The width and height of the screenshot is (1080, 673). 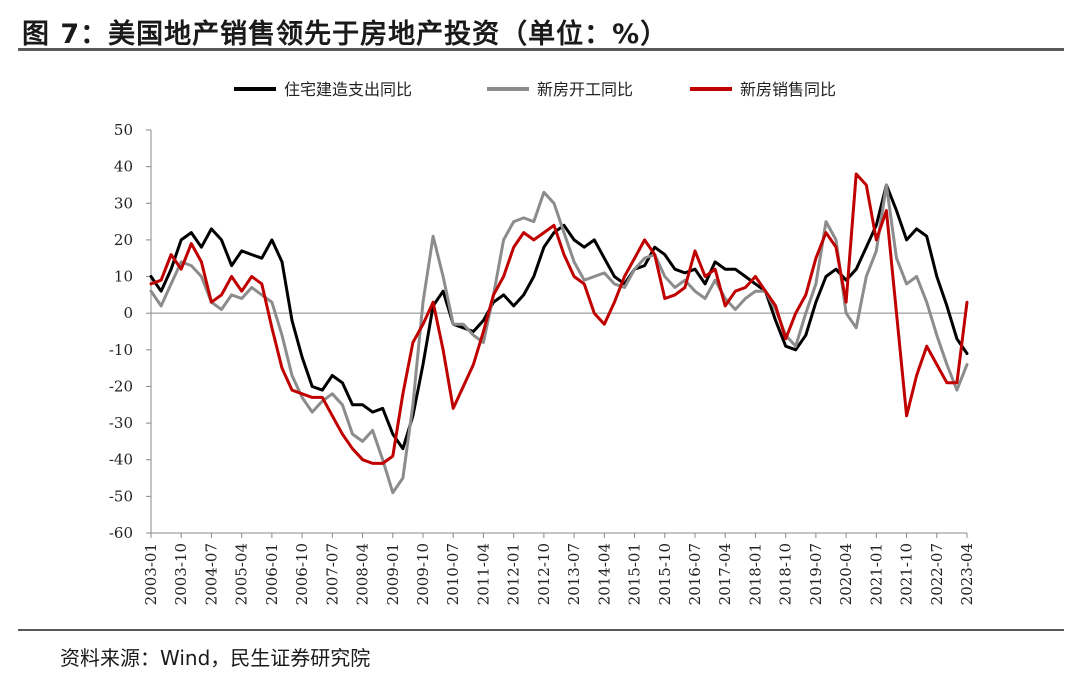 What do you see at coordinates (574, 574) in the screenshot?
I see `x-tick-label: 2013-07` at bounding box center [574, 574].